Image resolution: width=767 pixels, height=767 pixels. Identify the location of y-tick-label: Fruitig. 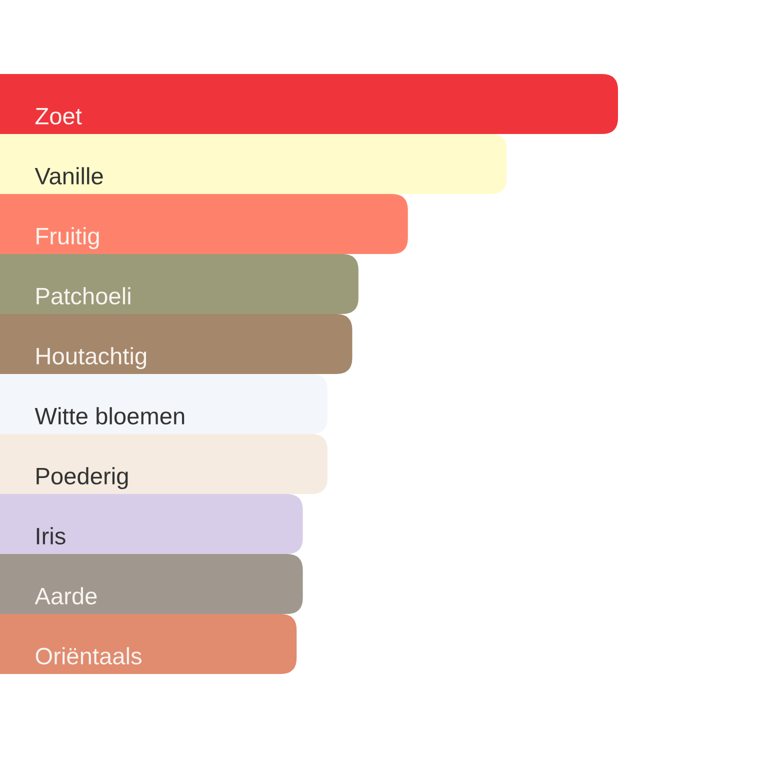
(67, 238).